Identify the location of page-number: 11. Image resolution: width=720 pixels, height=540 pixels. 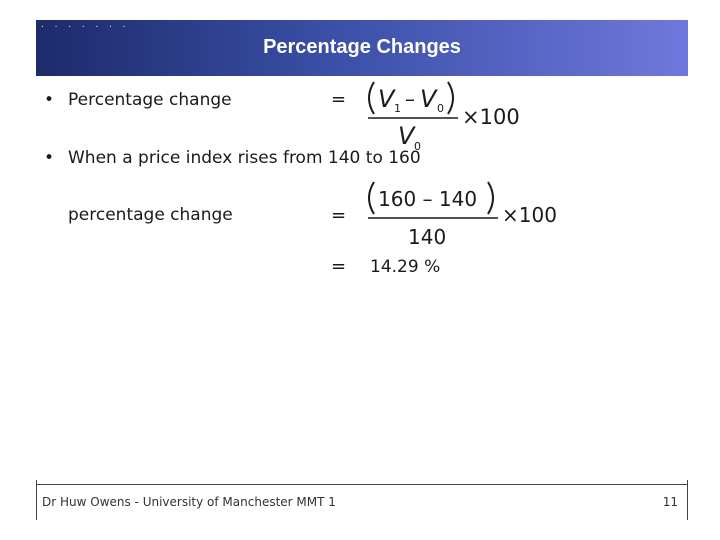
(670, 502).